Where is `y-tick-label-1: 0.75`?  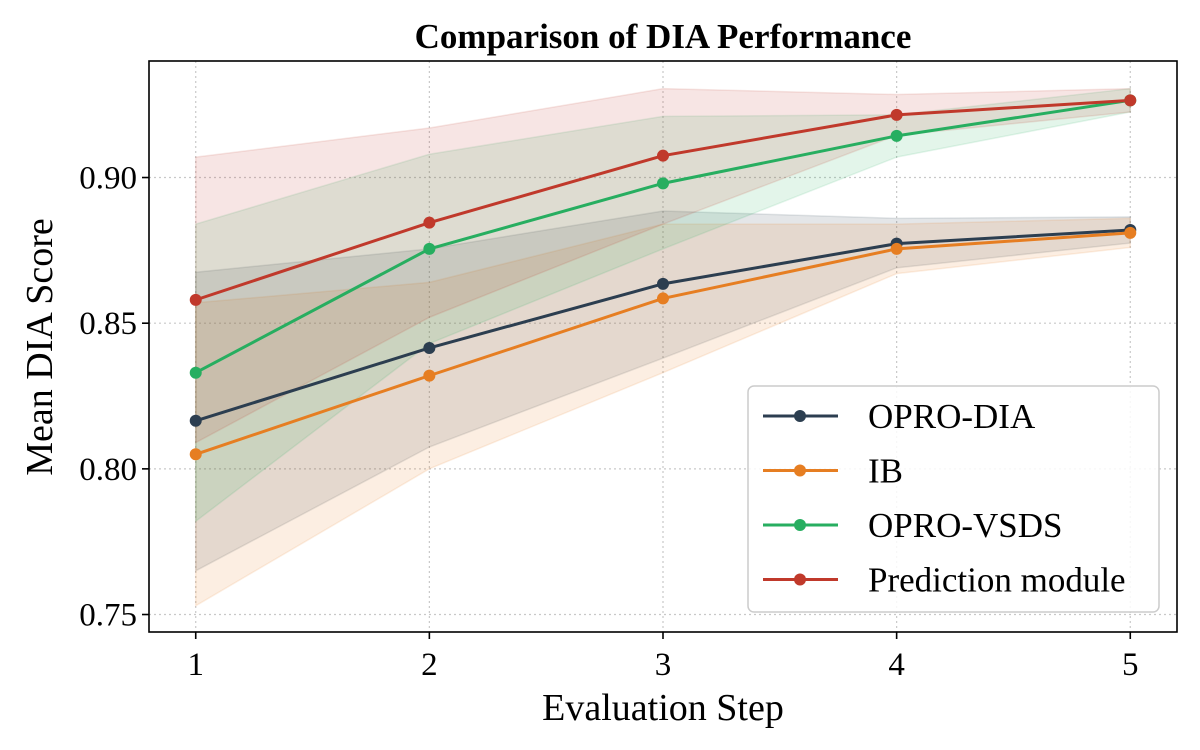 y-tick-label-1: 0.75 is located at coordinates (108, 616).